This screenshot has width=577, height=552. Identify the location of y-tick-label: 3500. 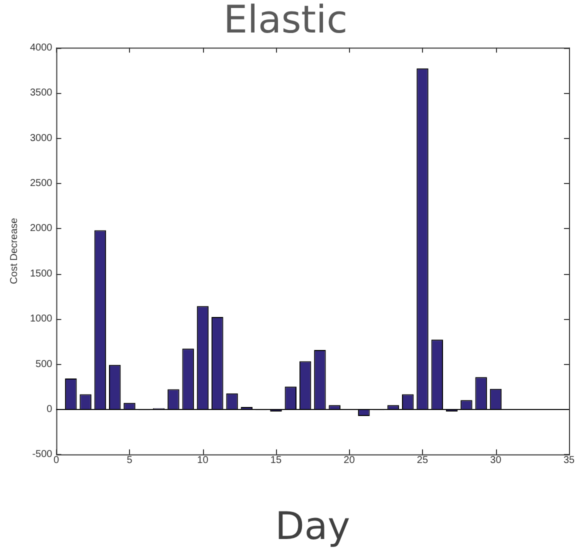
(41, 93).